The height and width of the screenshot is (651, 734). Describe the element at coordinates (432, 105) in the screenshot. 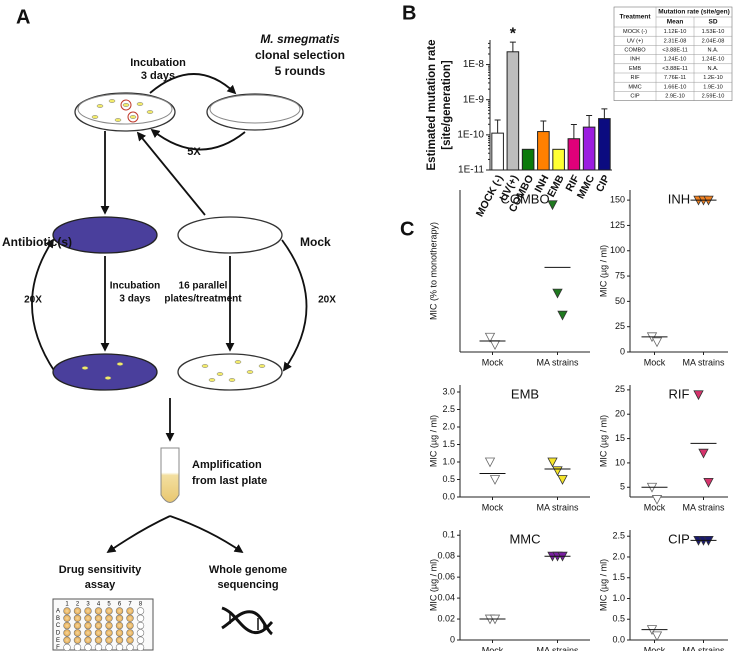

I see `y-axis-label: Estimated mutation rate` at that location.